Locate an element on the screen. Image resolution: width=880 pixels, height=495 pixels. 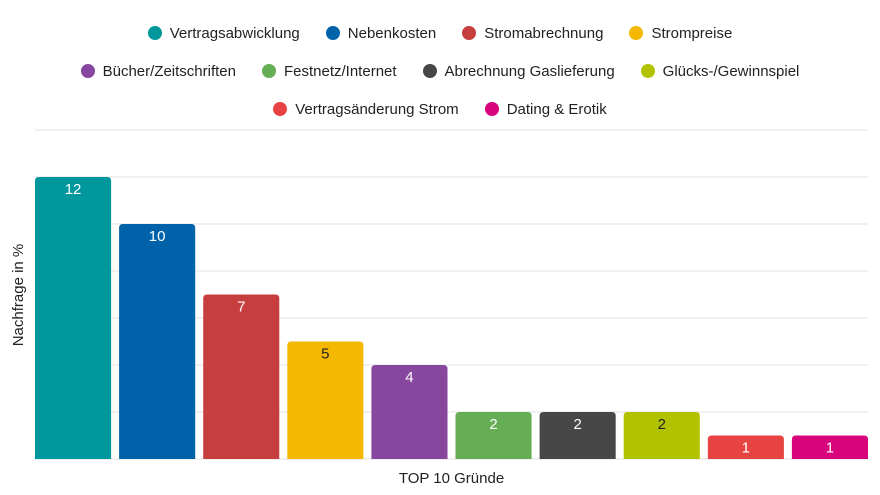
data-label: 5 is located at coordinates (325, 354).